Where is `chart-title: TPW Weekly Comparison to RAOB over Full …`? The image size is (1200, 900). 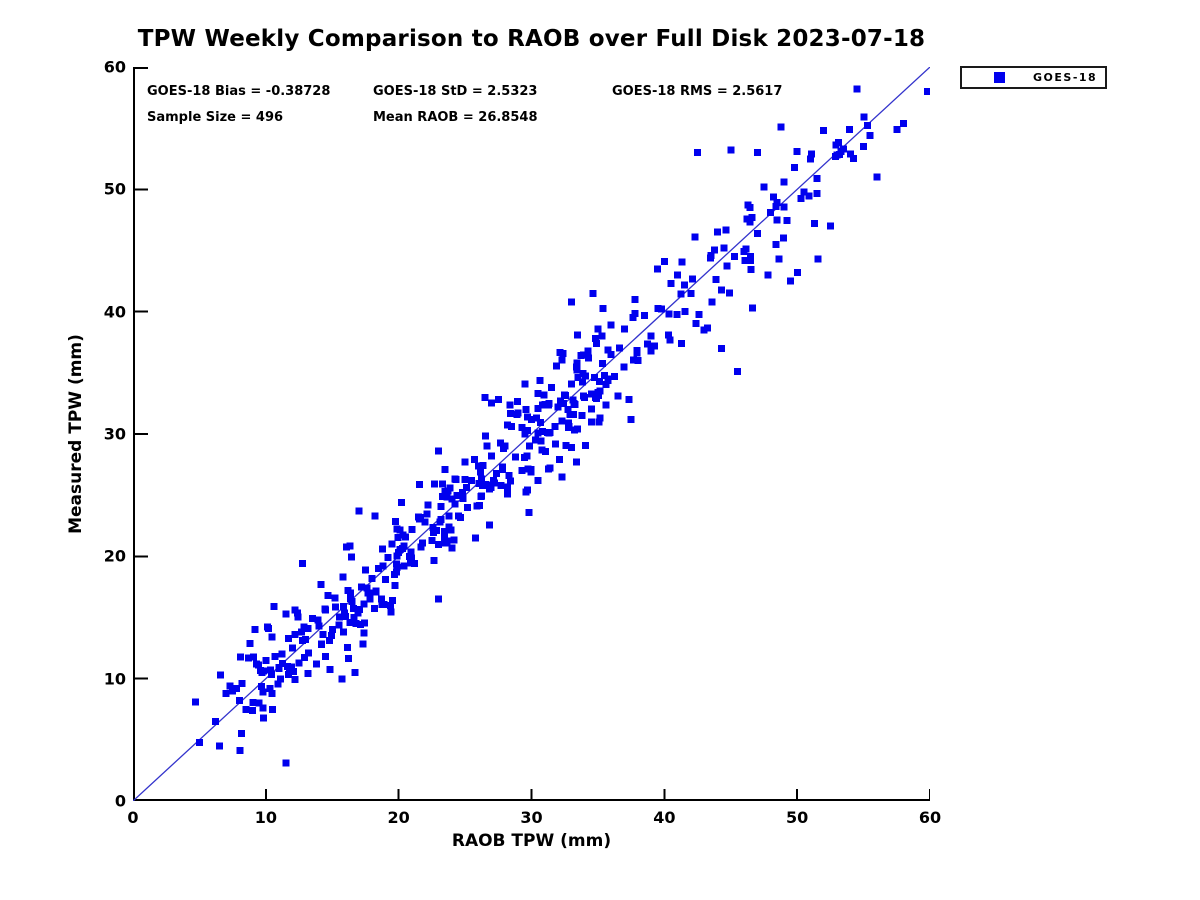
chart-title: TPW Weekly Comparison to RAOB over Full … is located at coordinates (531, 39).